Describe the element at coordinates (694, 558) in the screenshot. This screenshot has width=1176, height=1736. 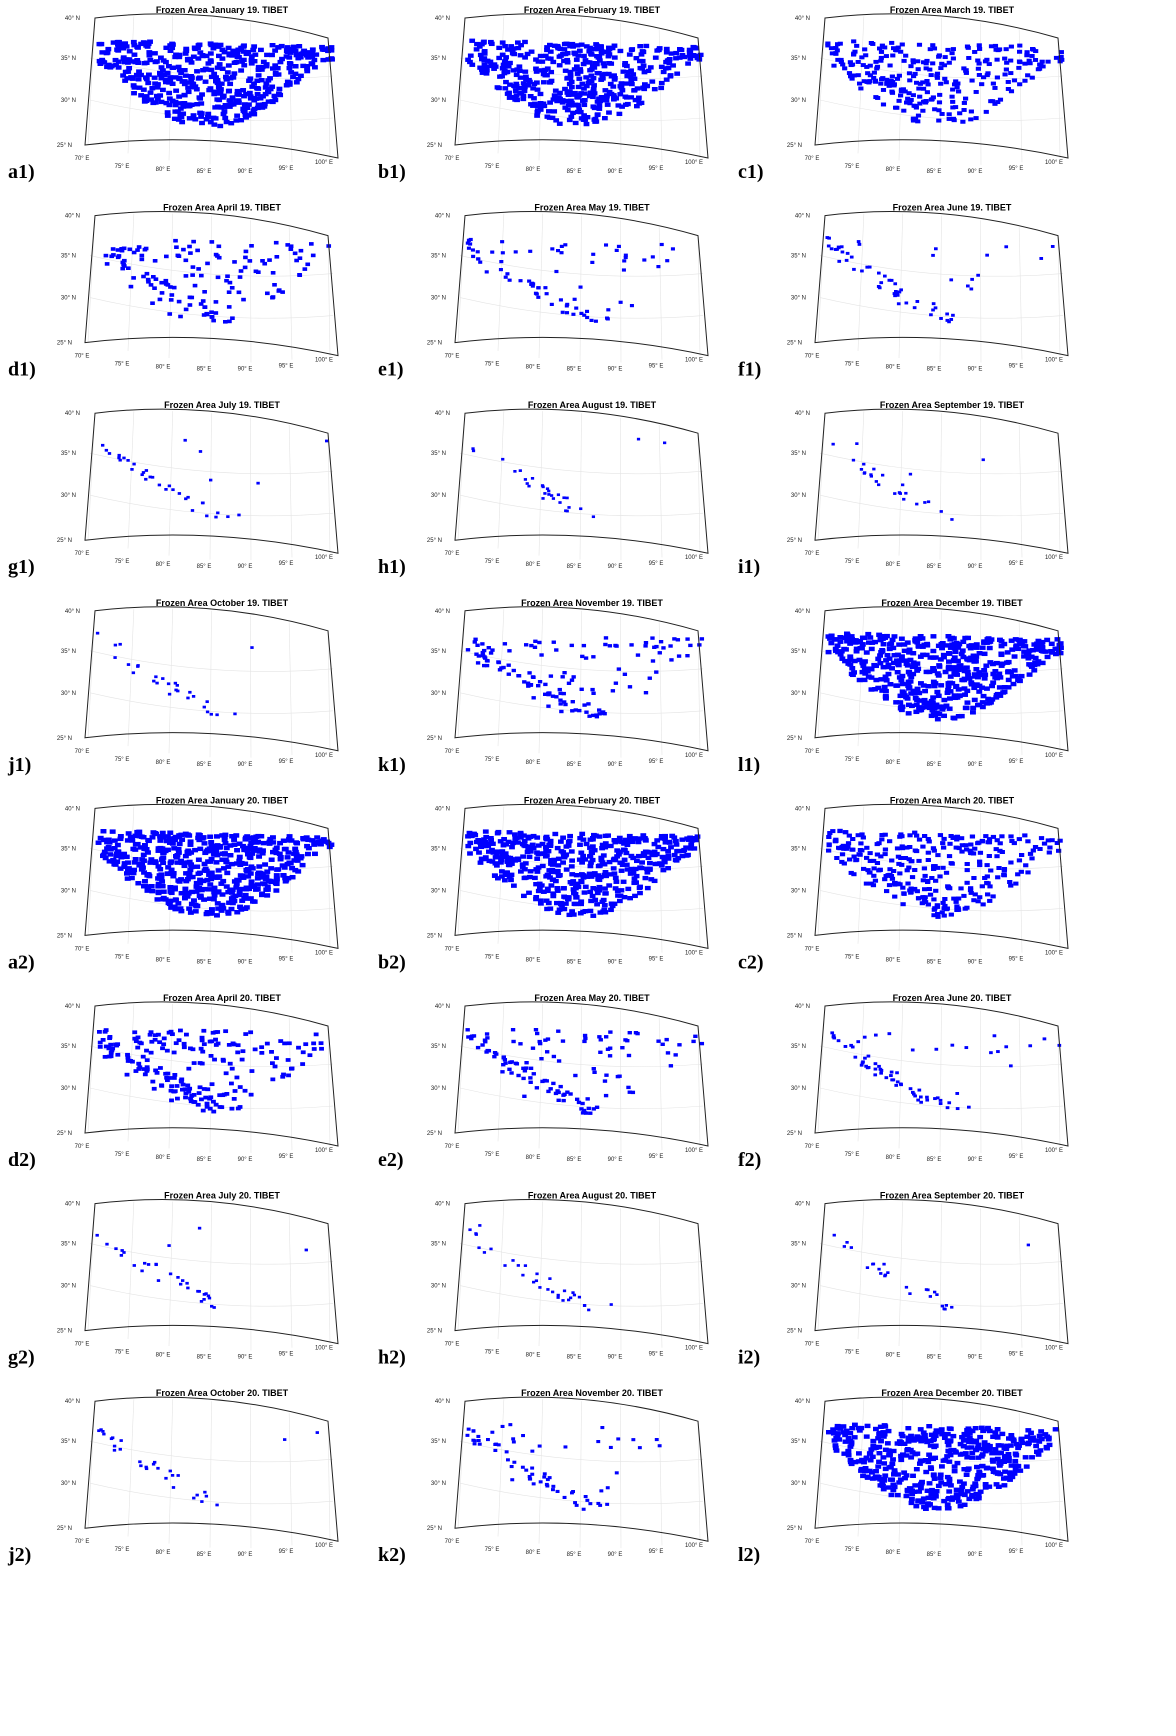
I see `lon-tick-label: 100° E` at that location.